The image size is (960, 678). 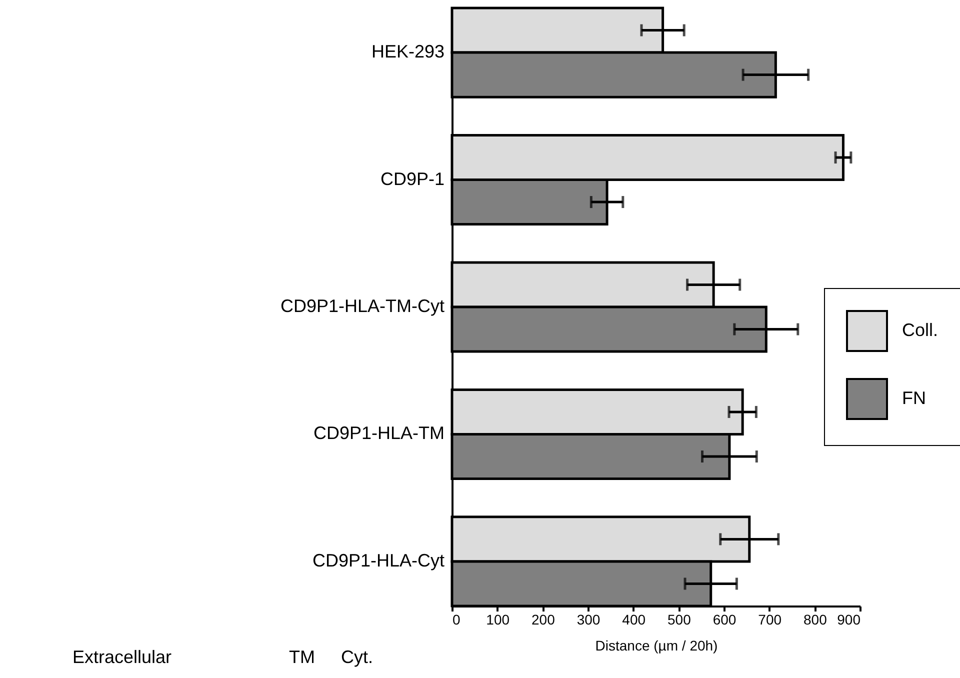 I want to click on y-tick-label: CD9P1-HLA-TM-Cyt, so click(x=362, y=306).